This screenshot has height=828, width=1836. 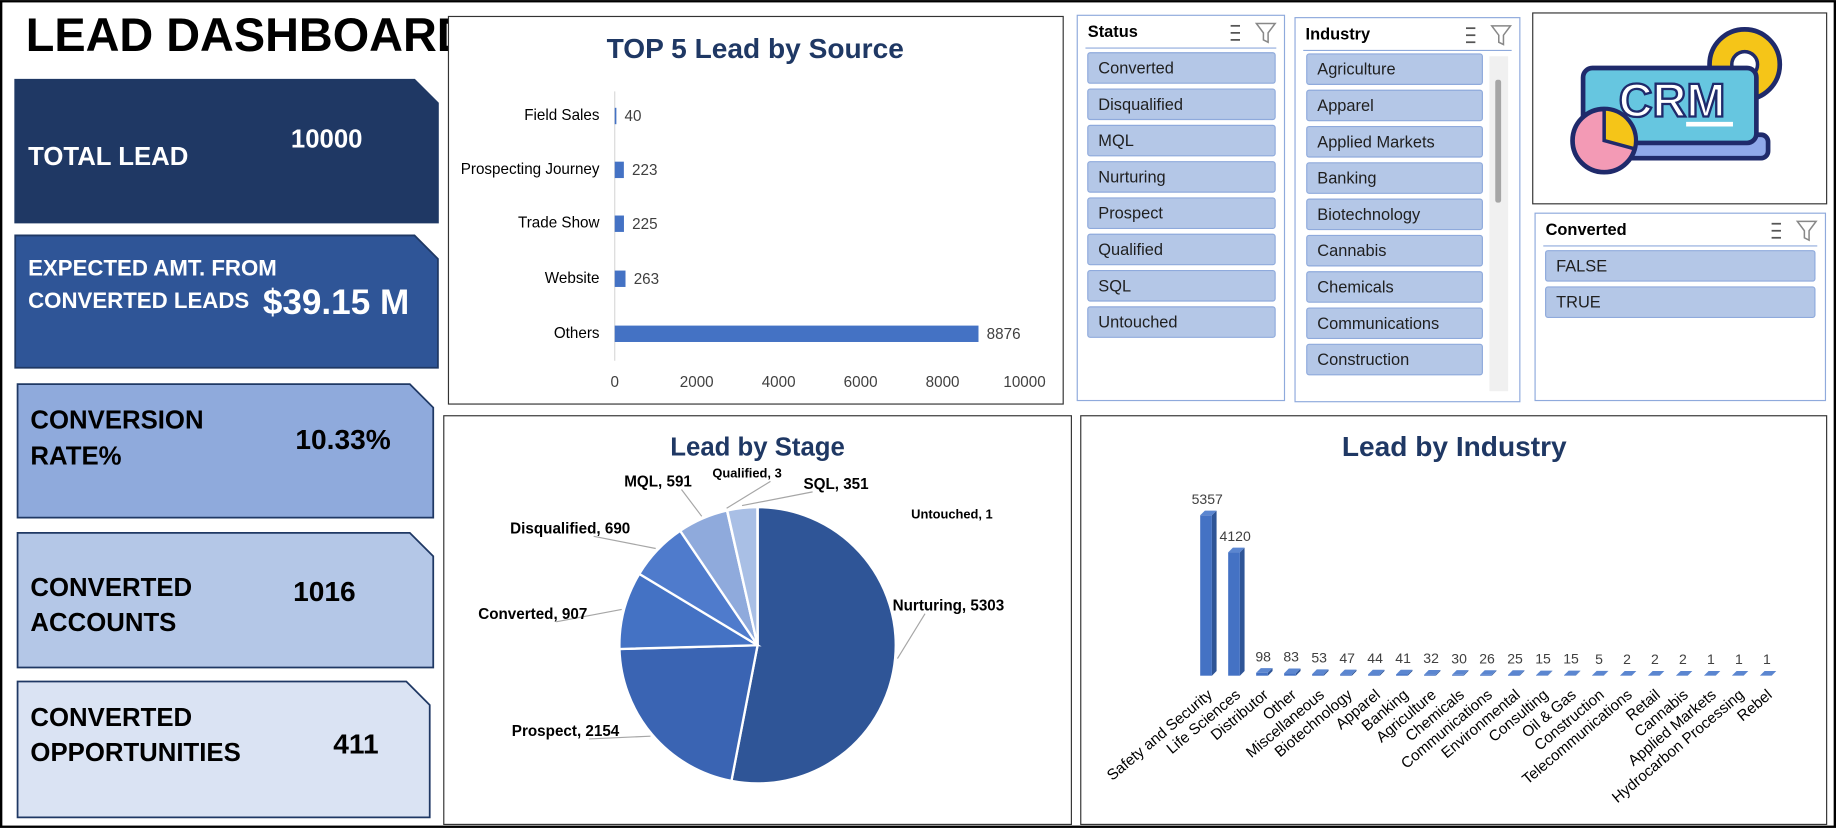 I want to click on leader-line, so click(x=624, y=542).